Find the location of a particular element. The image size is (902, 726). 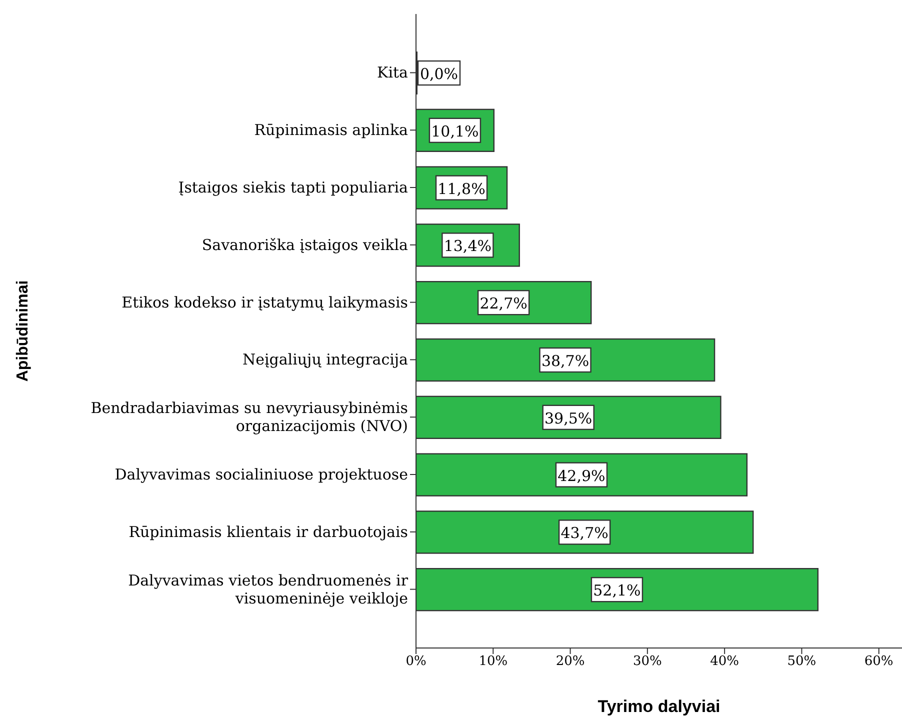

y-tick-label: Etikos kodekso ir įstatymų laikymasis is located at coordinates (265, 302).